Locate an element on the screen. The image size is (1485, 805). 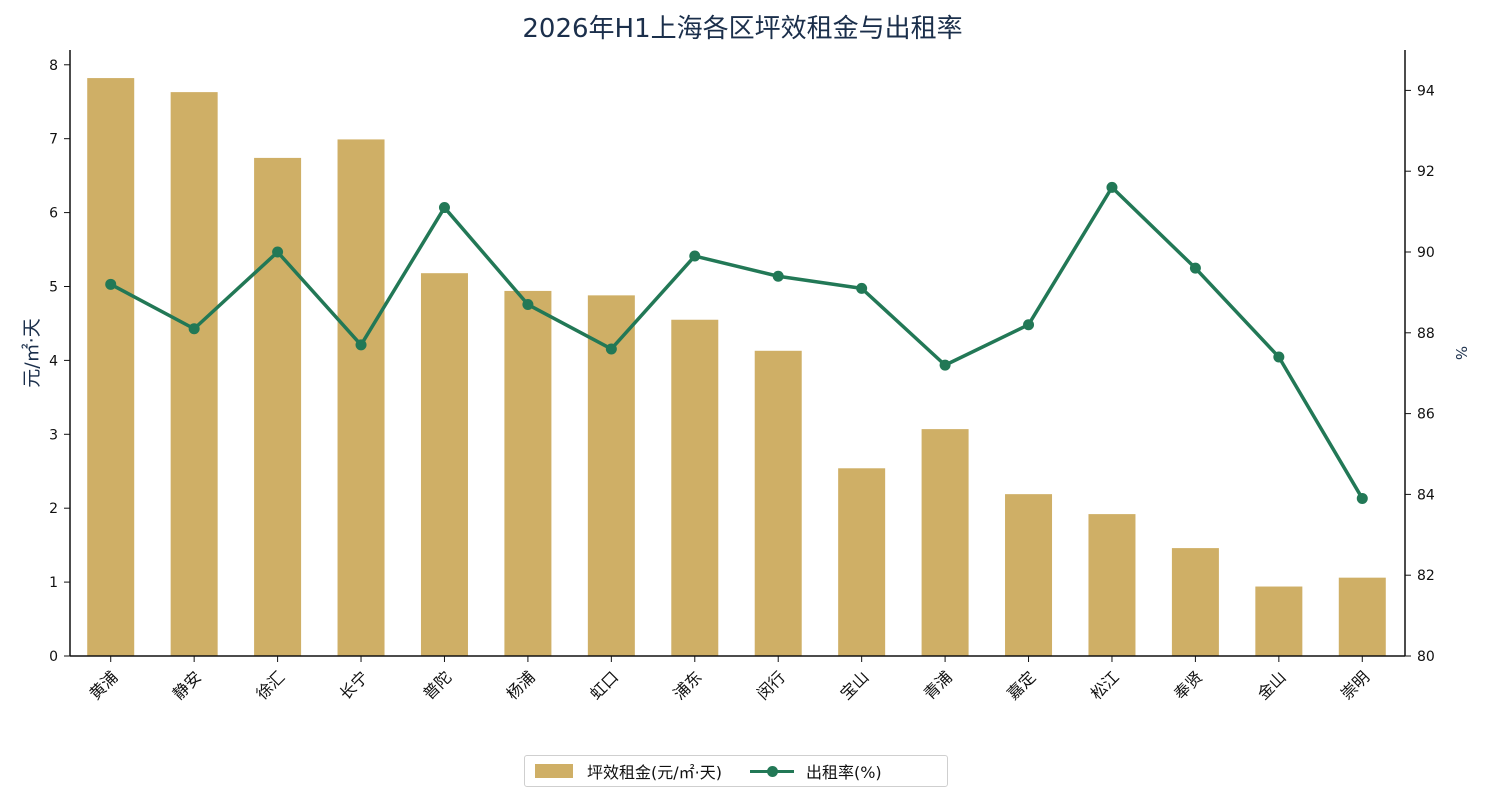
x-tick-label: 宝山 is located at coordinates (854, 685).